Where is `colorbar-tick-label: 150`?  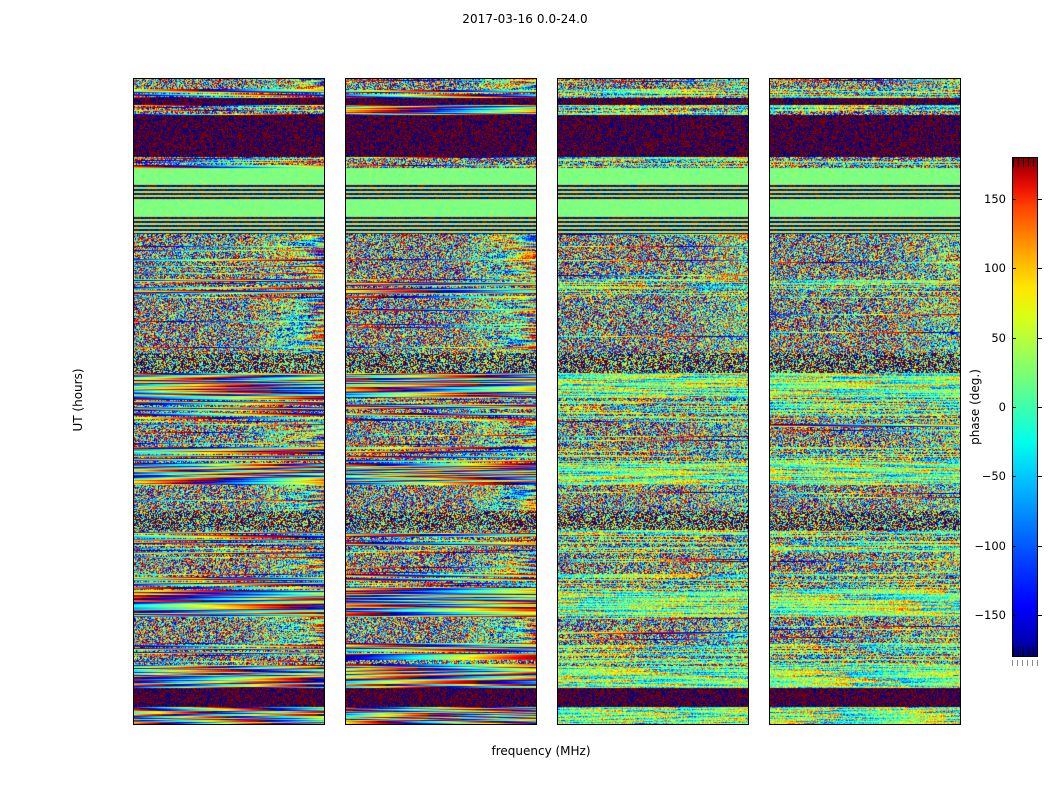
colorbar-tick-label: 150 is located at coordinates (995, 198).